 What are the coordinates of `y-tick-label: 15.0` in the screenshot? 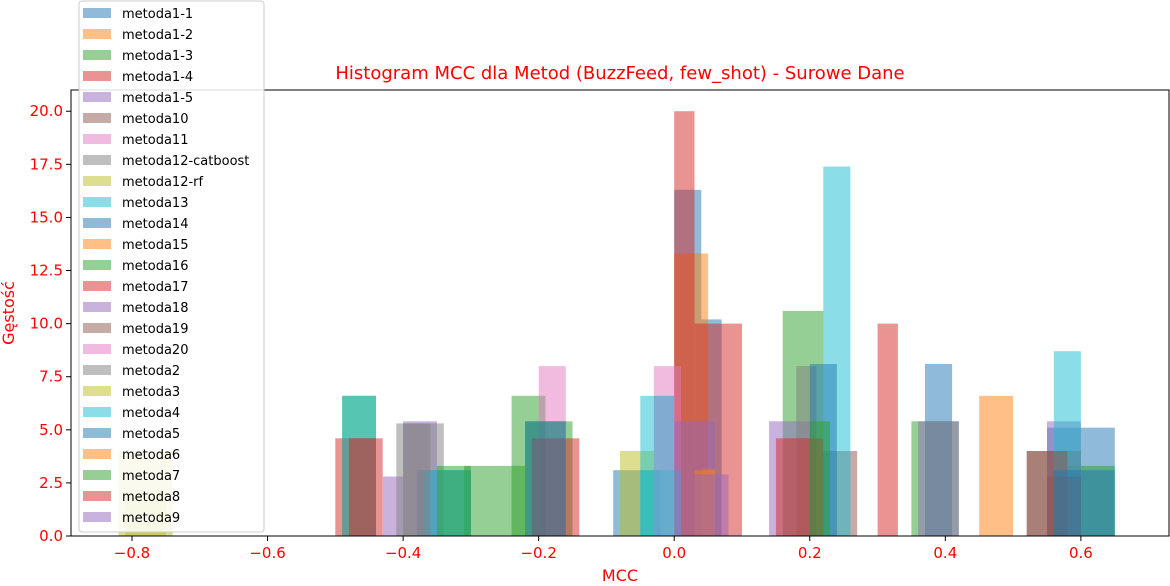 It's located at (46, 217).